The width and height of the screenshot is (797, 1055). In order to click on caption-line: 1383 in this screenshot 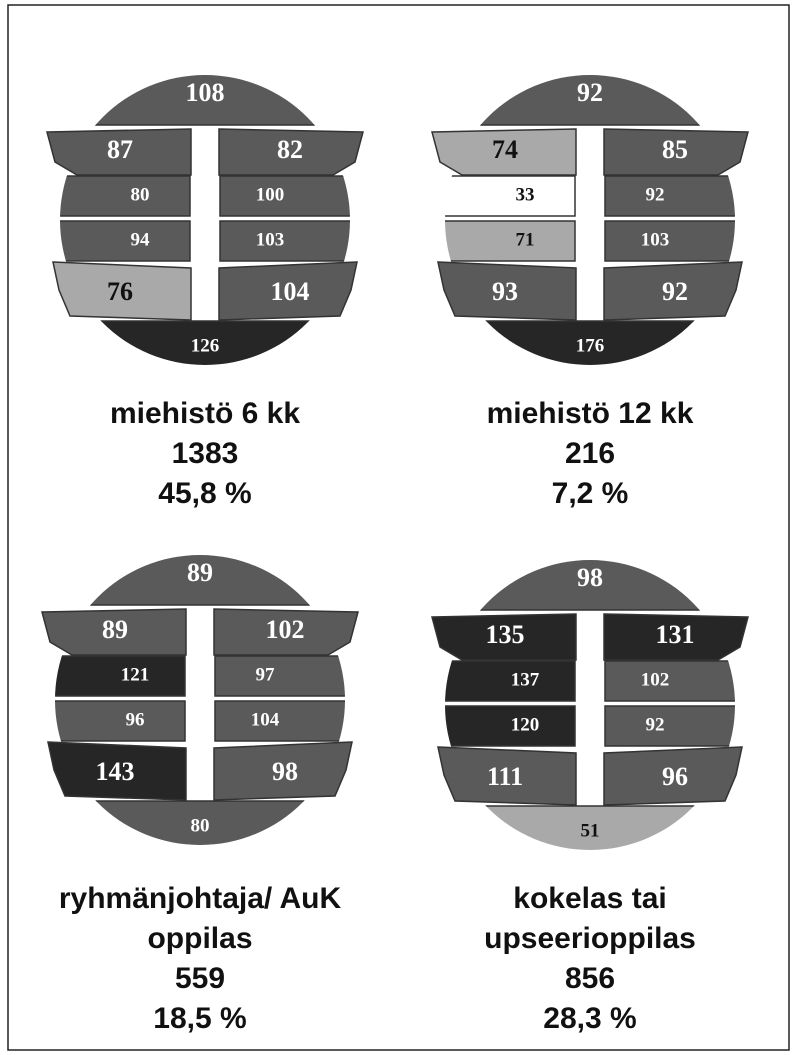, I will do `click(205, 453)`.